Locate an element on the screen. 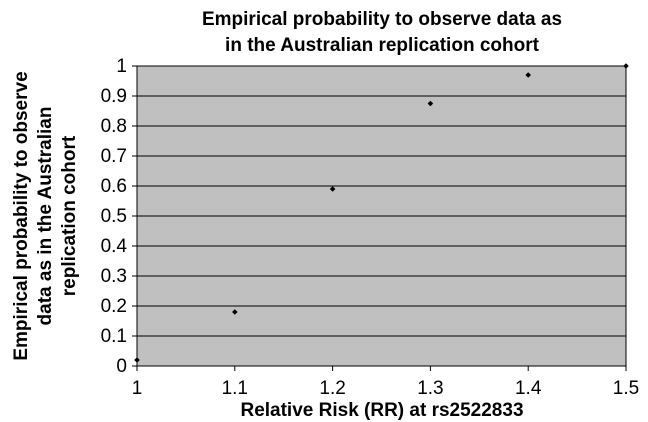 This screenshot has height=422, width=648. y-tick-label: 0.2 is located at coordinates (114, 306).